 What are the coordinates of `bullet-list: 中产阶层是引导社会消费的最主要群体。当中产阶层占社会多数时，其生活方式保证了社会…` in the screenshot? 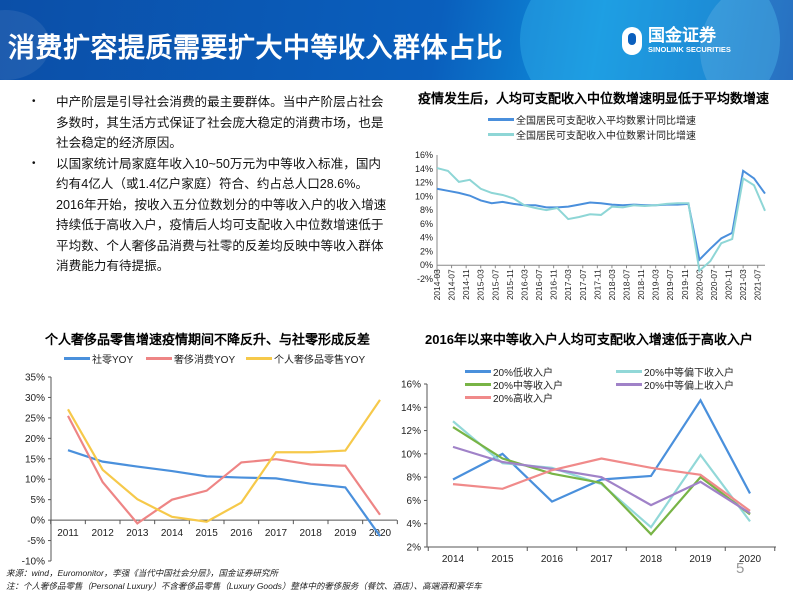 It's located at (211, 184).